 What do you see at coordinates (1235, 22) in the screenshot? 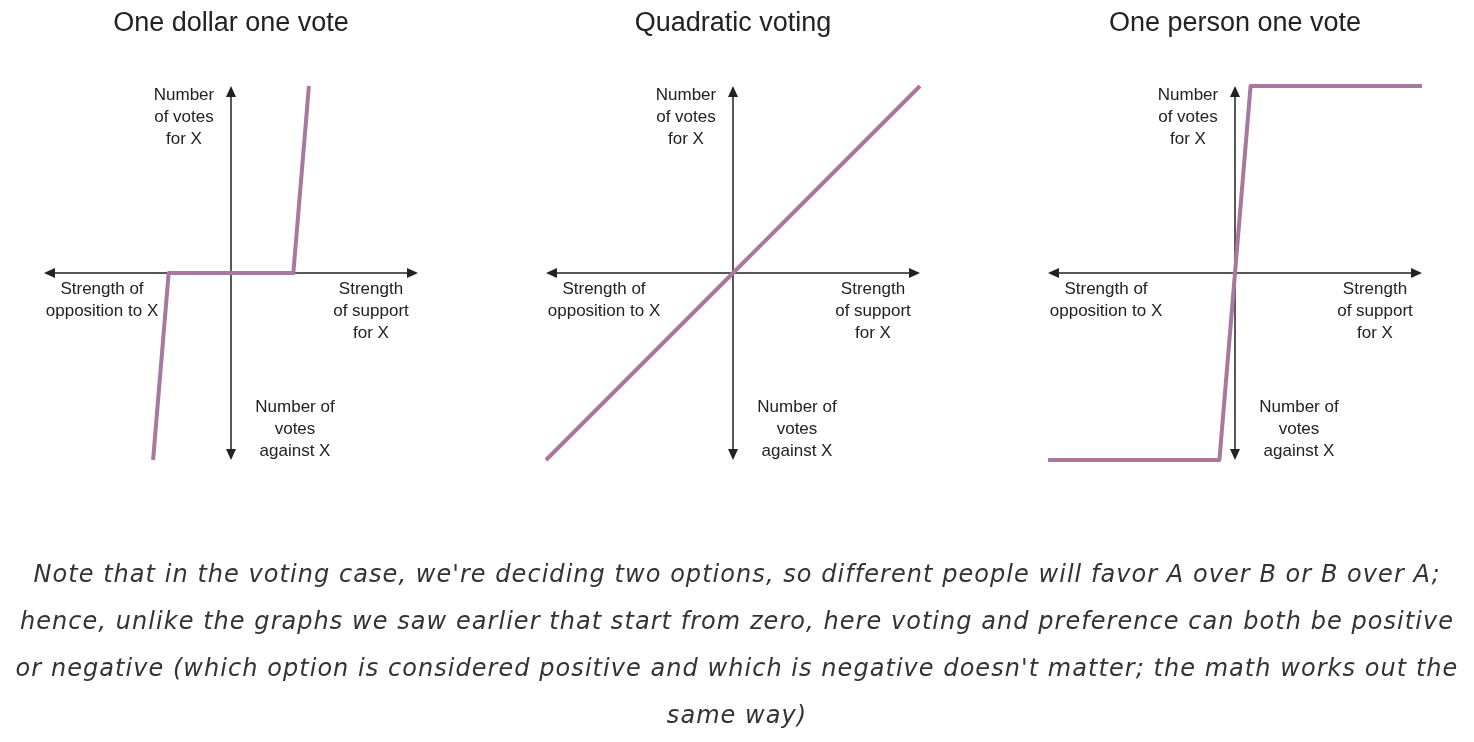
I see `chart-title: One person one vote` at bounding box center [1235, 22].